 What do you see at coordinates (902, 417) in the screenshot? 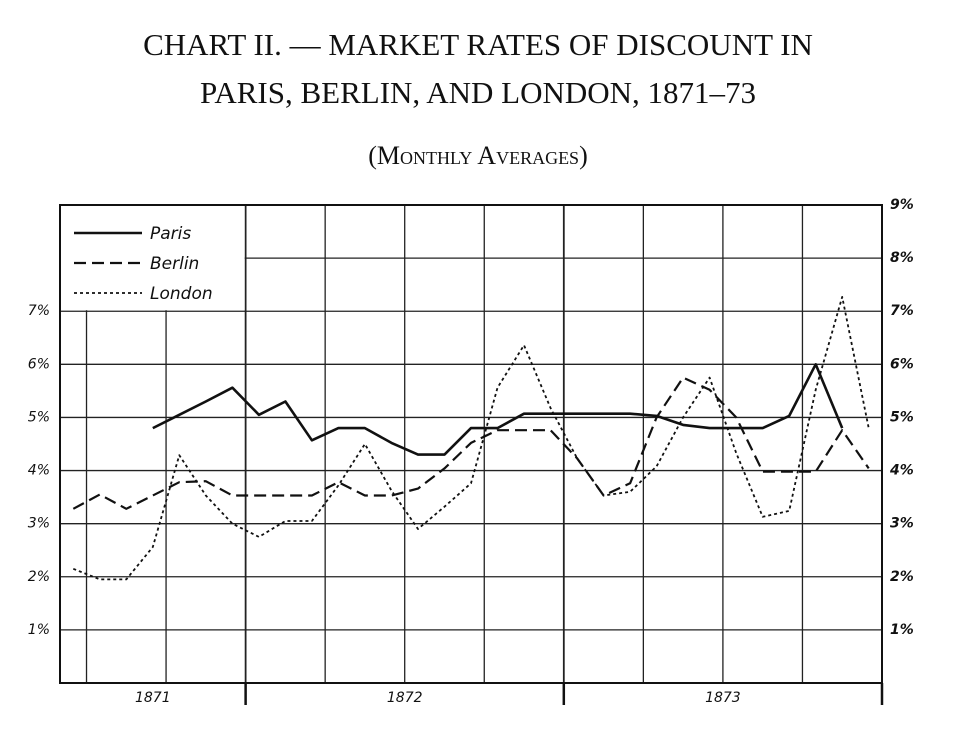
I see `y2-tick-label: 5%` at bounding box center [902, 417].